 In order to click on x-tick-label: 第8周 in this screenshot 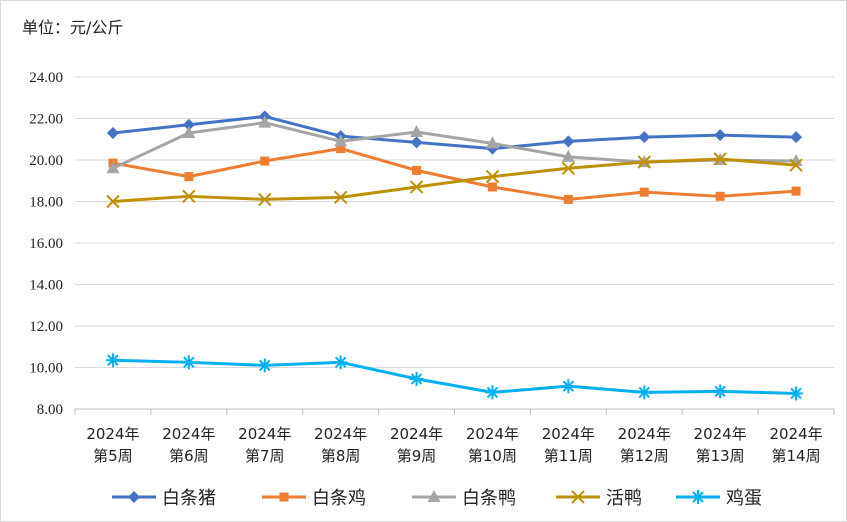, I will do `click(341, 456)`.